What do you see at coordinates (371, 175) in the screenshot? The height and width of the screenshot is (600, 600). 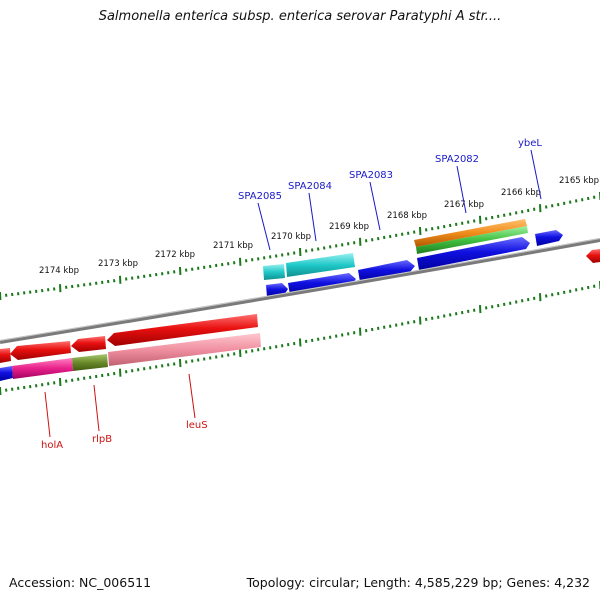 I see `gene-label-spa2083: SPA2083` at bounding box center [371, 175].